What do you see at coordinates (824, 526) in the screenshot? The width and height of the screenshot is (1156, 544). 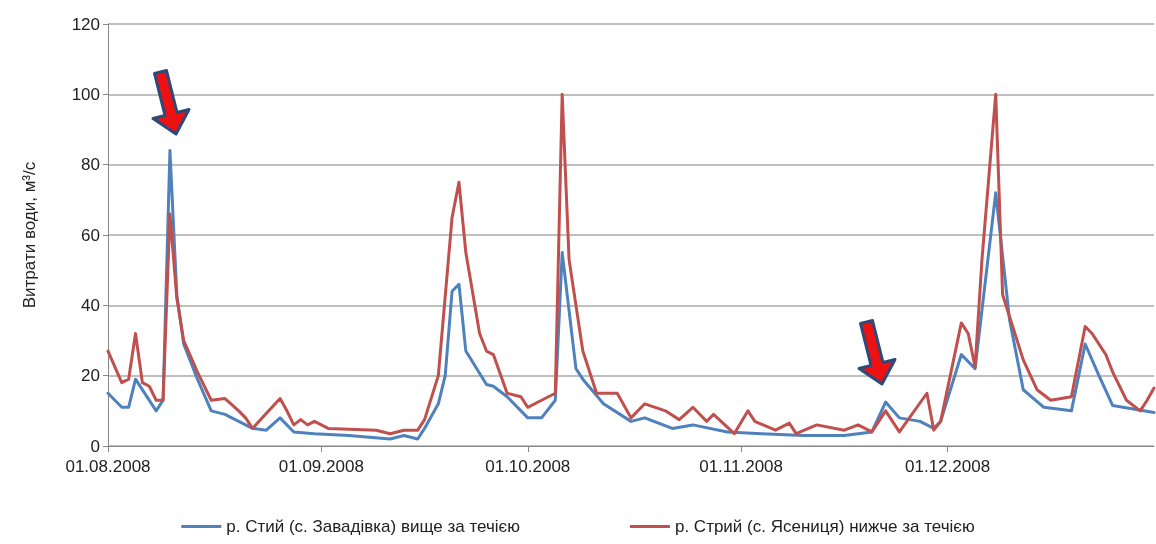 I see `legend-label: р. Стрий (с. Ясениця) нижче за течією` at bounding box center [824, 526].